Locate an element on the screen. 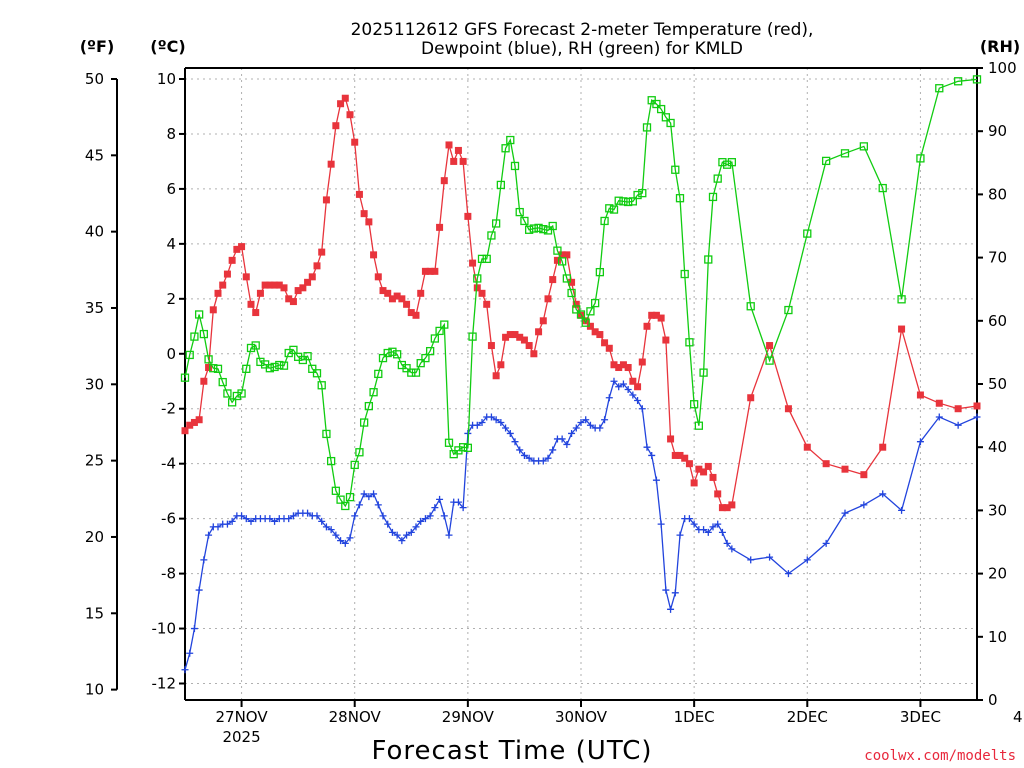 The image size is (1024, 768). celsius-tick-label: -6 is located at coordinates (168, 519).